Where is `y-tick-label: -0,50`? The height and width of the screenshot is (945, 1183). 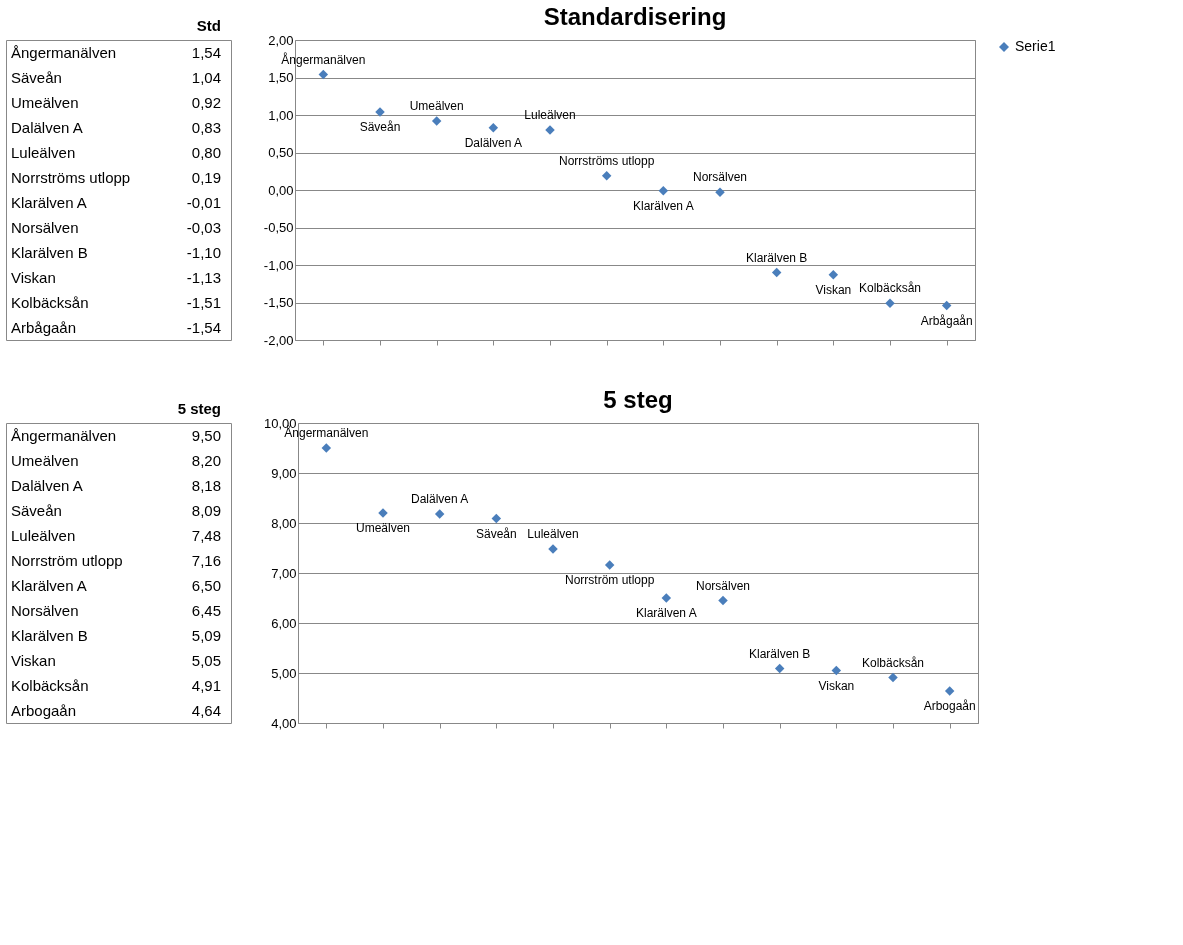 y-tick-label: -0,50 is located at coordinates (278, 227).